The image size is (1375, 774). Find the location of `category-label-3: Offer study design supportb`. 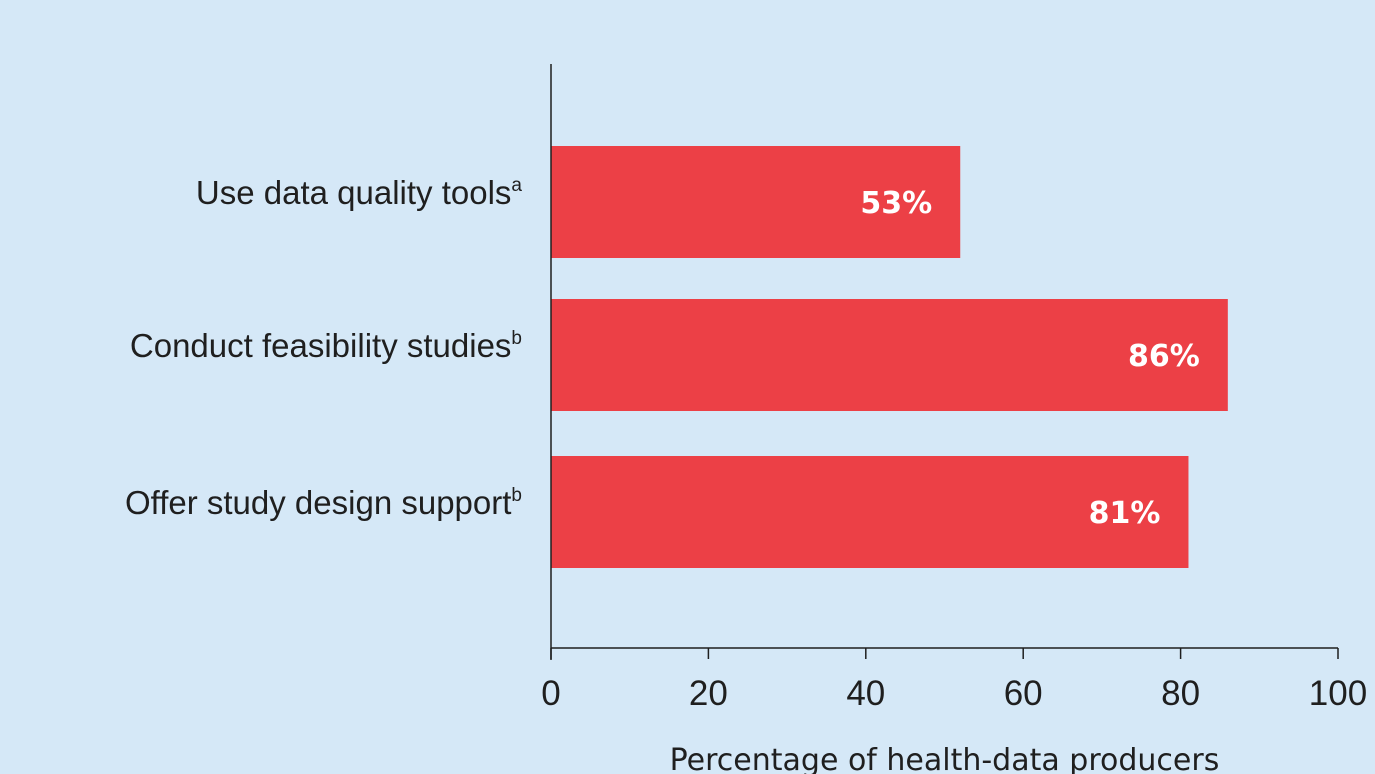

category-label-3: Offer study design supportb is located at coordinates (323, 502).